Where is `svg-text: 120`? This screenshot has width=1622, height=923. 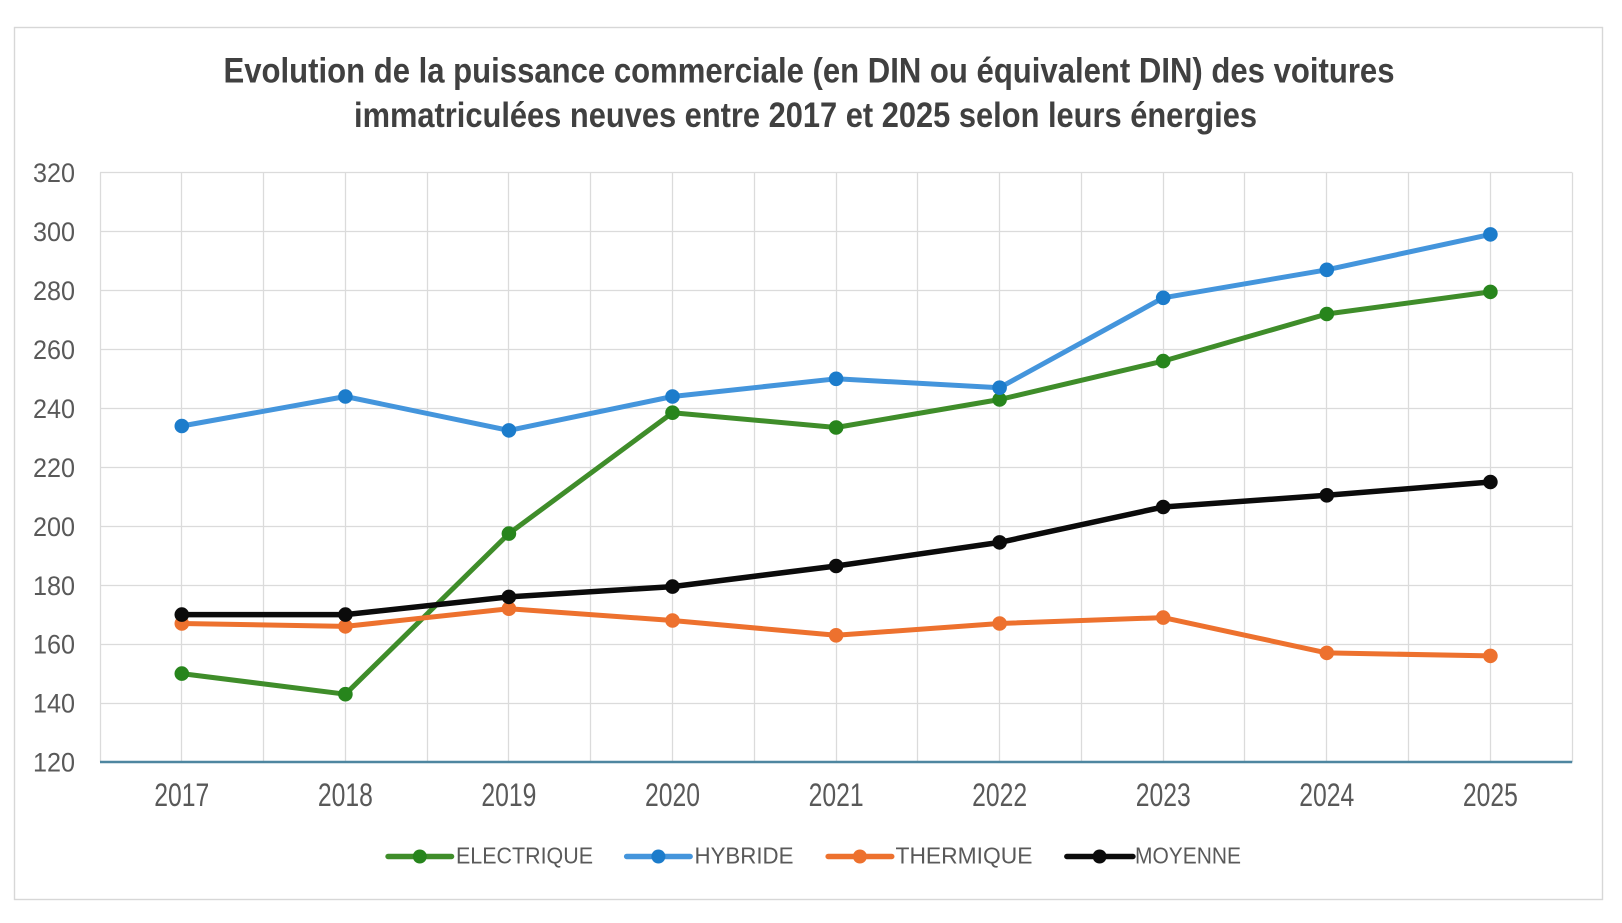 svg-text: 120 is located at coordinates (54, 763).